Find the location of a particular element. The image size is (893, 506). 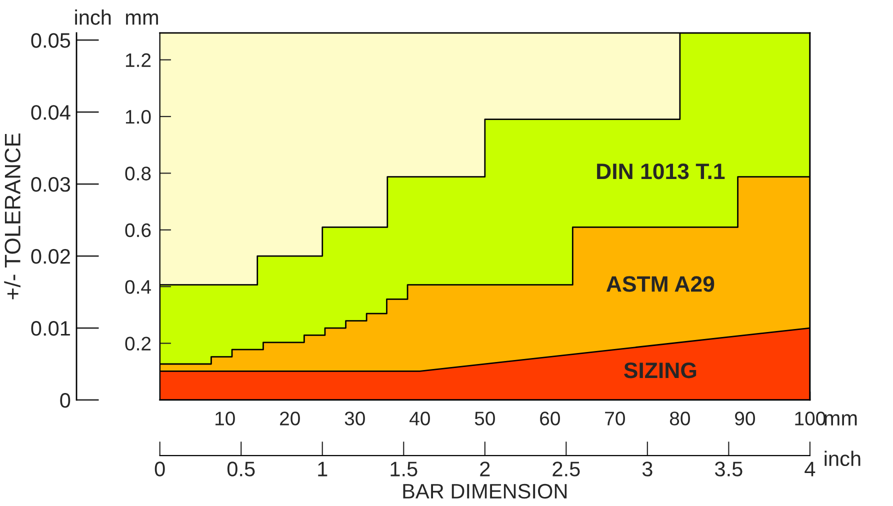

x-tick-label: 10 is located at coordinates (225, 419).